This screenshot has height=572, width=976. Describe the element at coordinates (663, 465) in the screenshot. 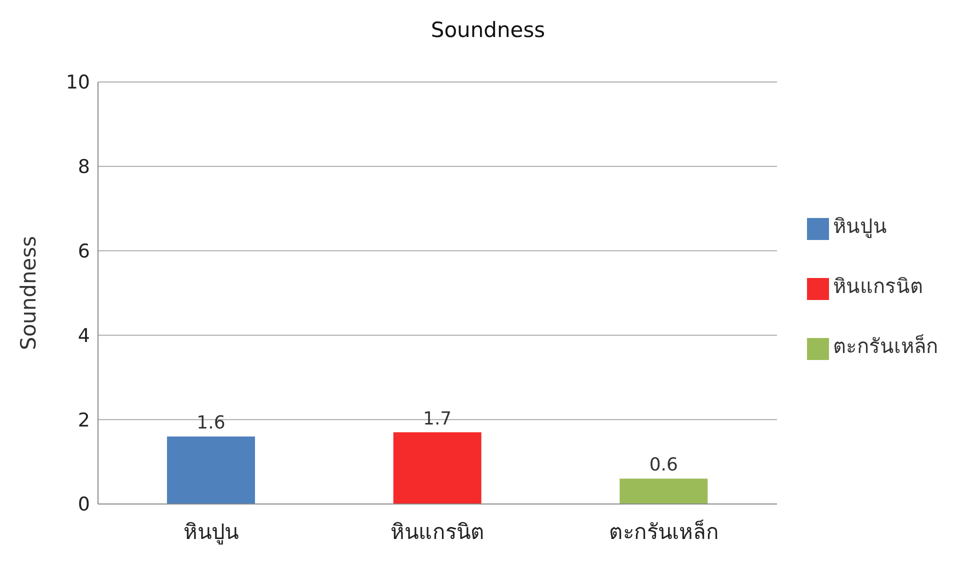

I see `data-label: 0.6` at that location.